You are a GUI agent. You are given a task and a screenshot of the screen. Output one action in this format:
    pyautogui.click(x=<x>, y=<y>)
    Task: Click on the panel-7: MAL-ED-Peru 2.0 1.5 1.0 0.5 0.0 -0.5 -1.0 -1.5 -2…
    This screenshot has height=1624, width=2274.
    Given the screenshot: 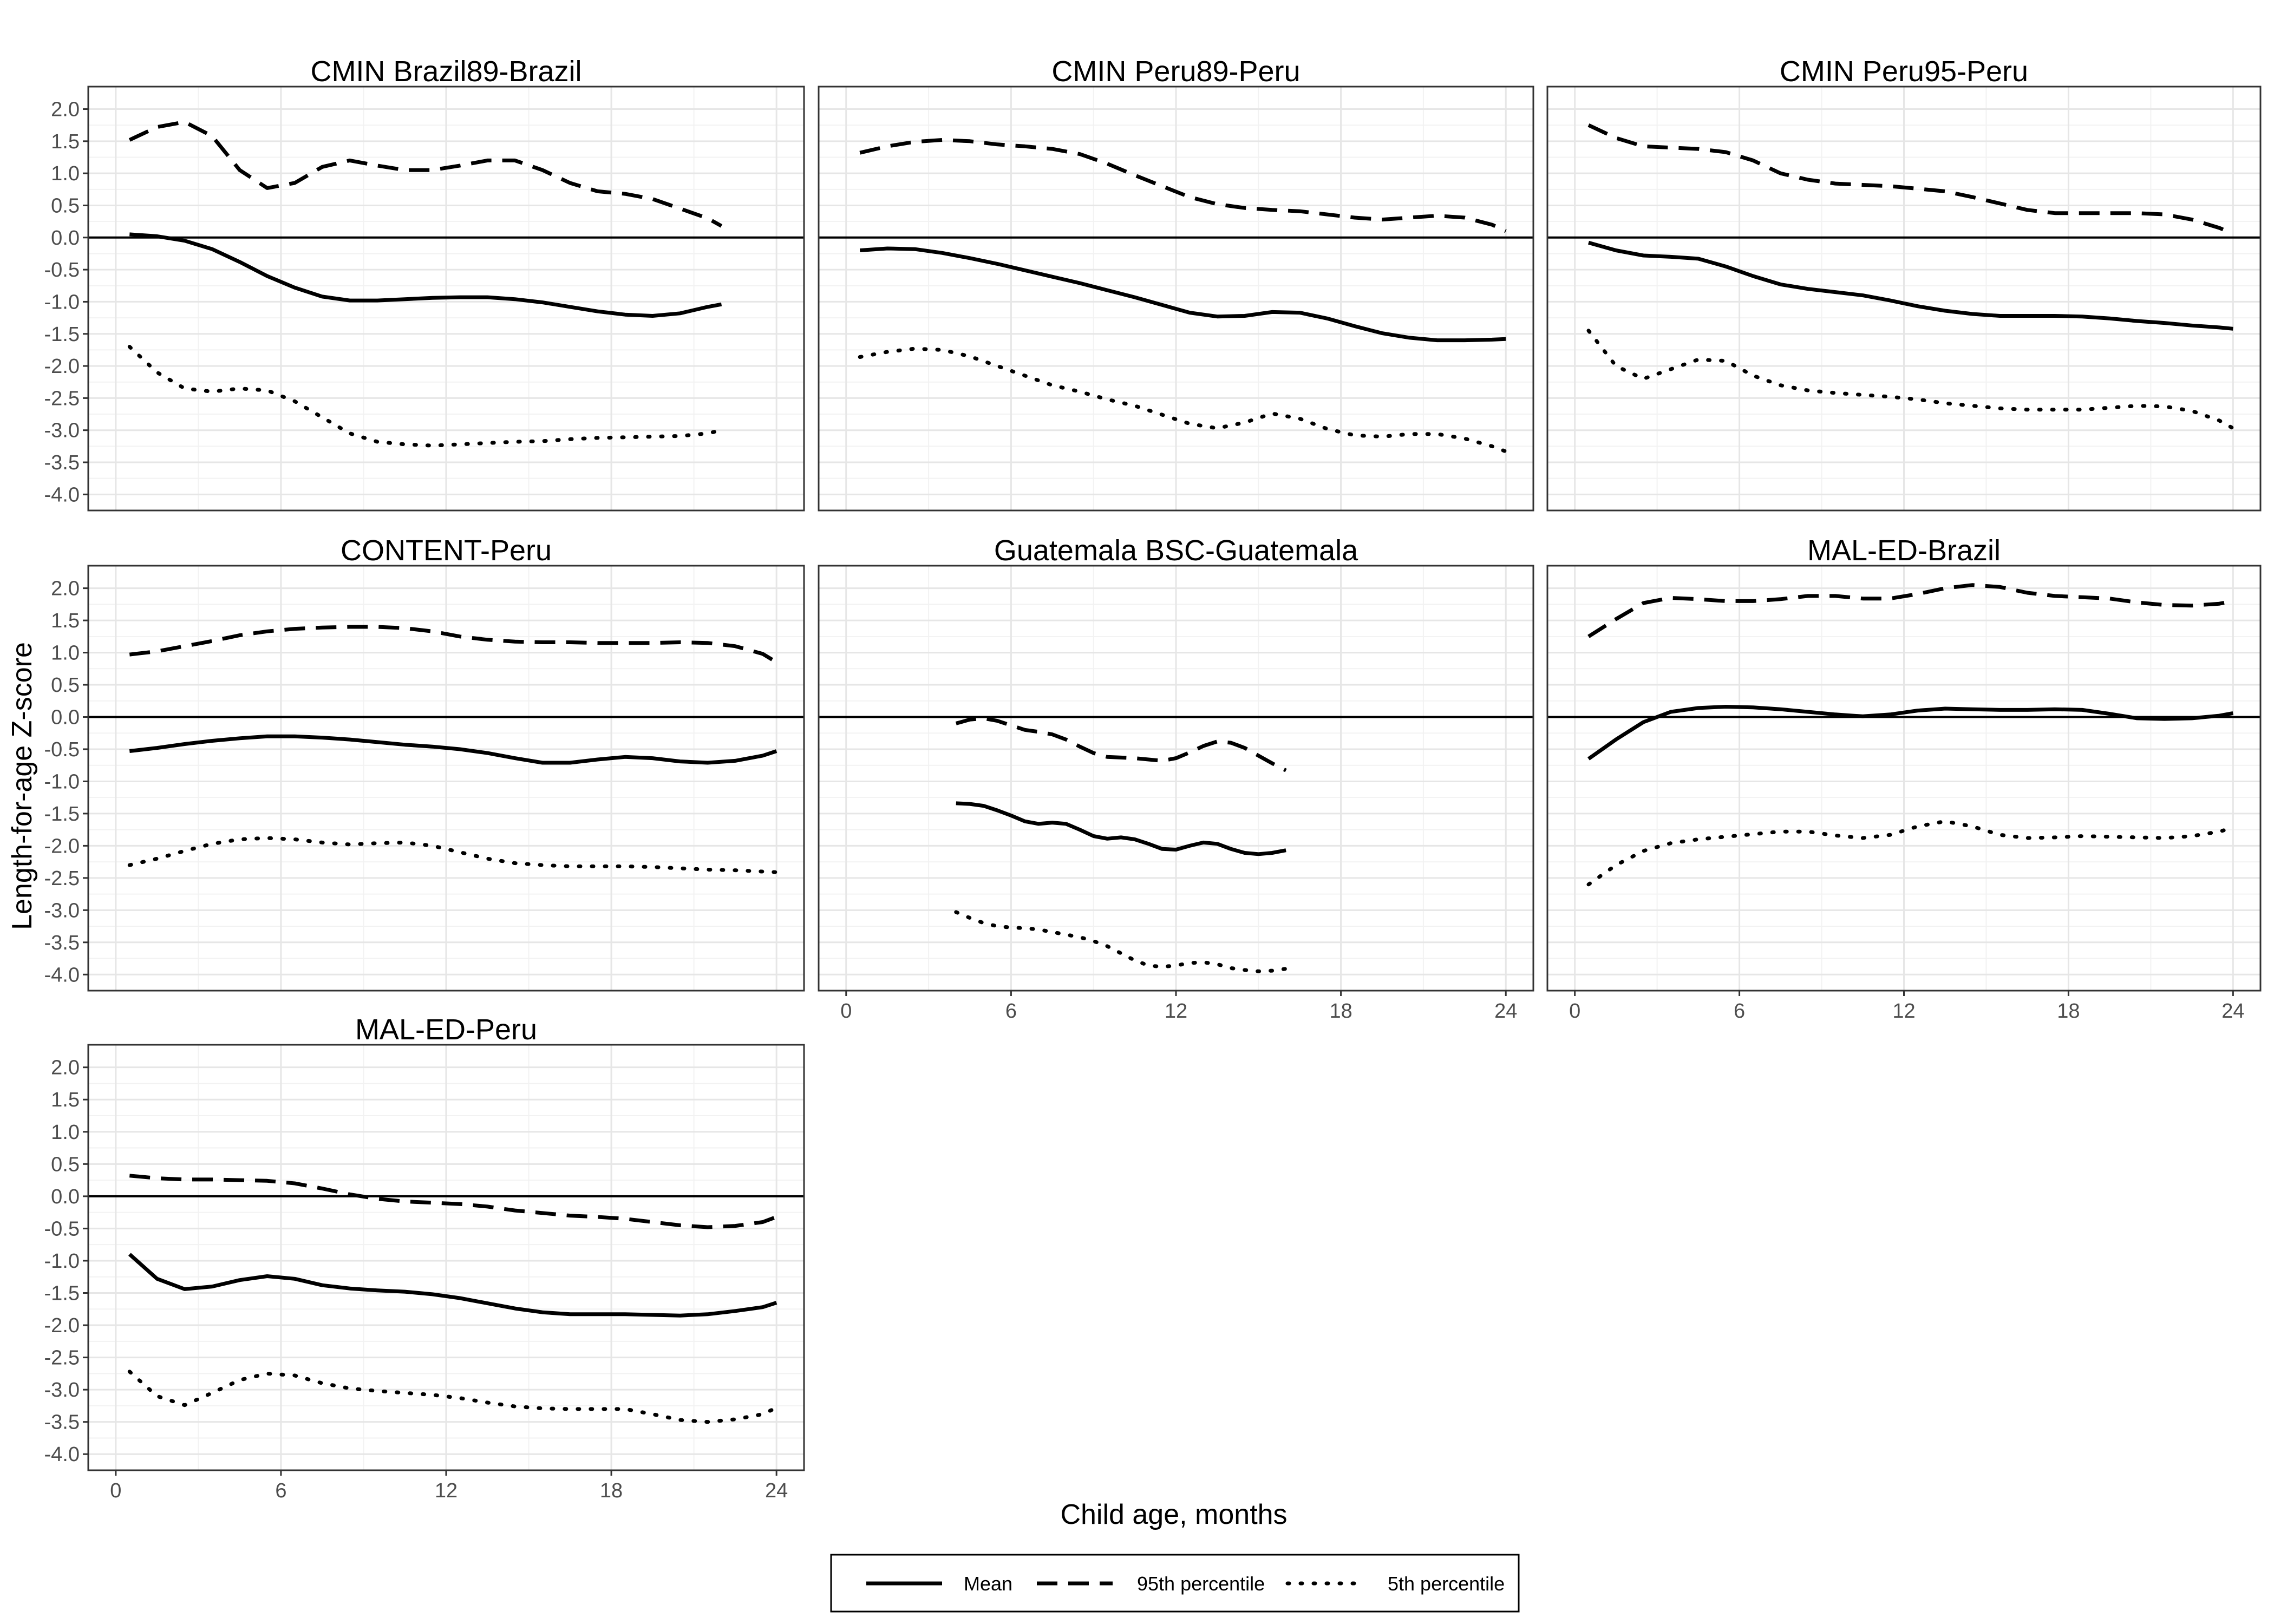 What is the action you would take?
    pyautogui.click(x=425, y=1257)
    